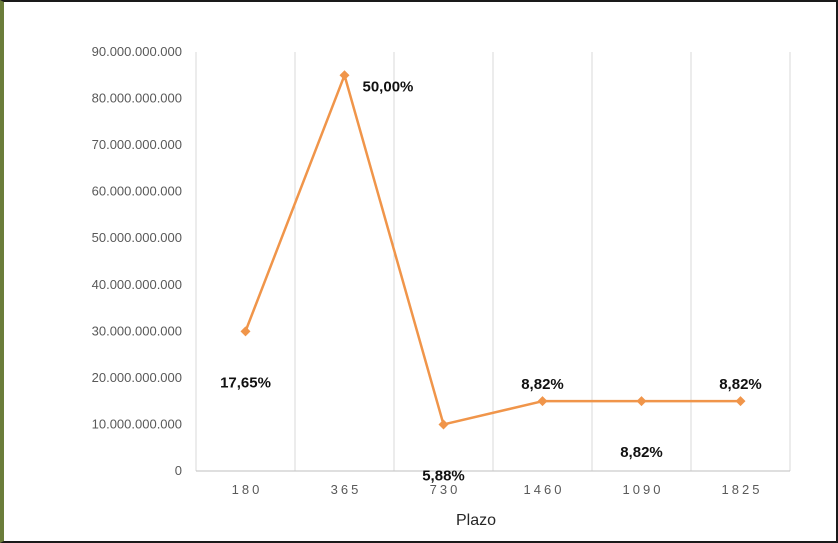 The height and width of the screenshot is (543, 838). Describe the element at coordinates (497, 489) in the screenshot. I see `x-tick-labels: 180 365 730 1460 1090 1825` at that location.